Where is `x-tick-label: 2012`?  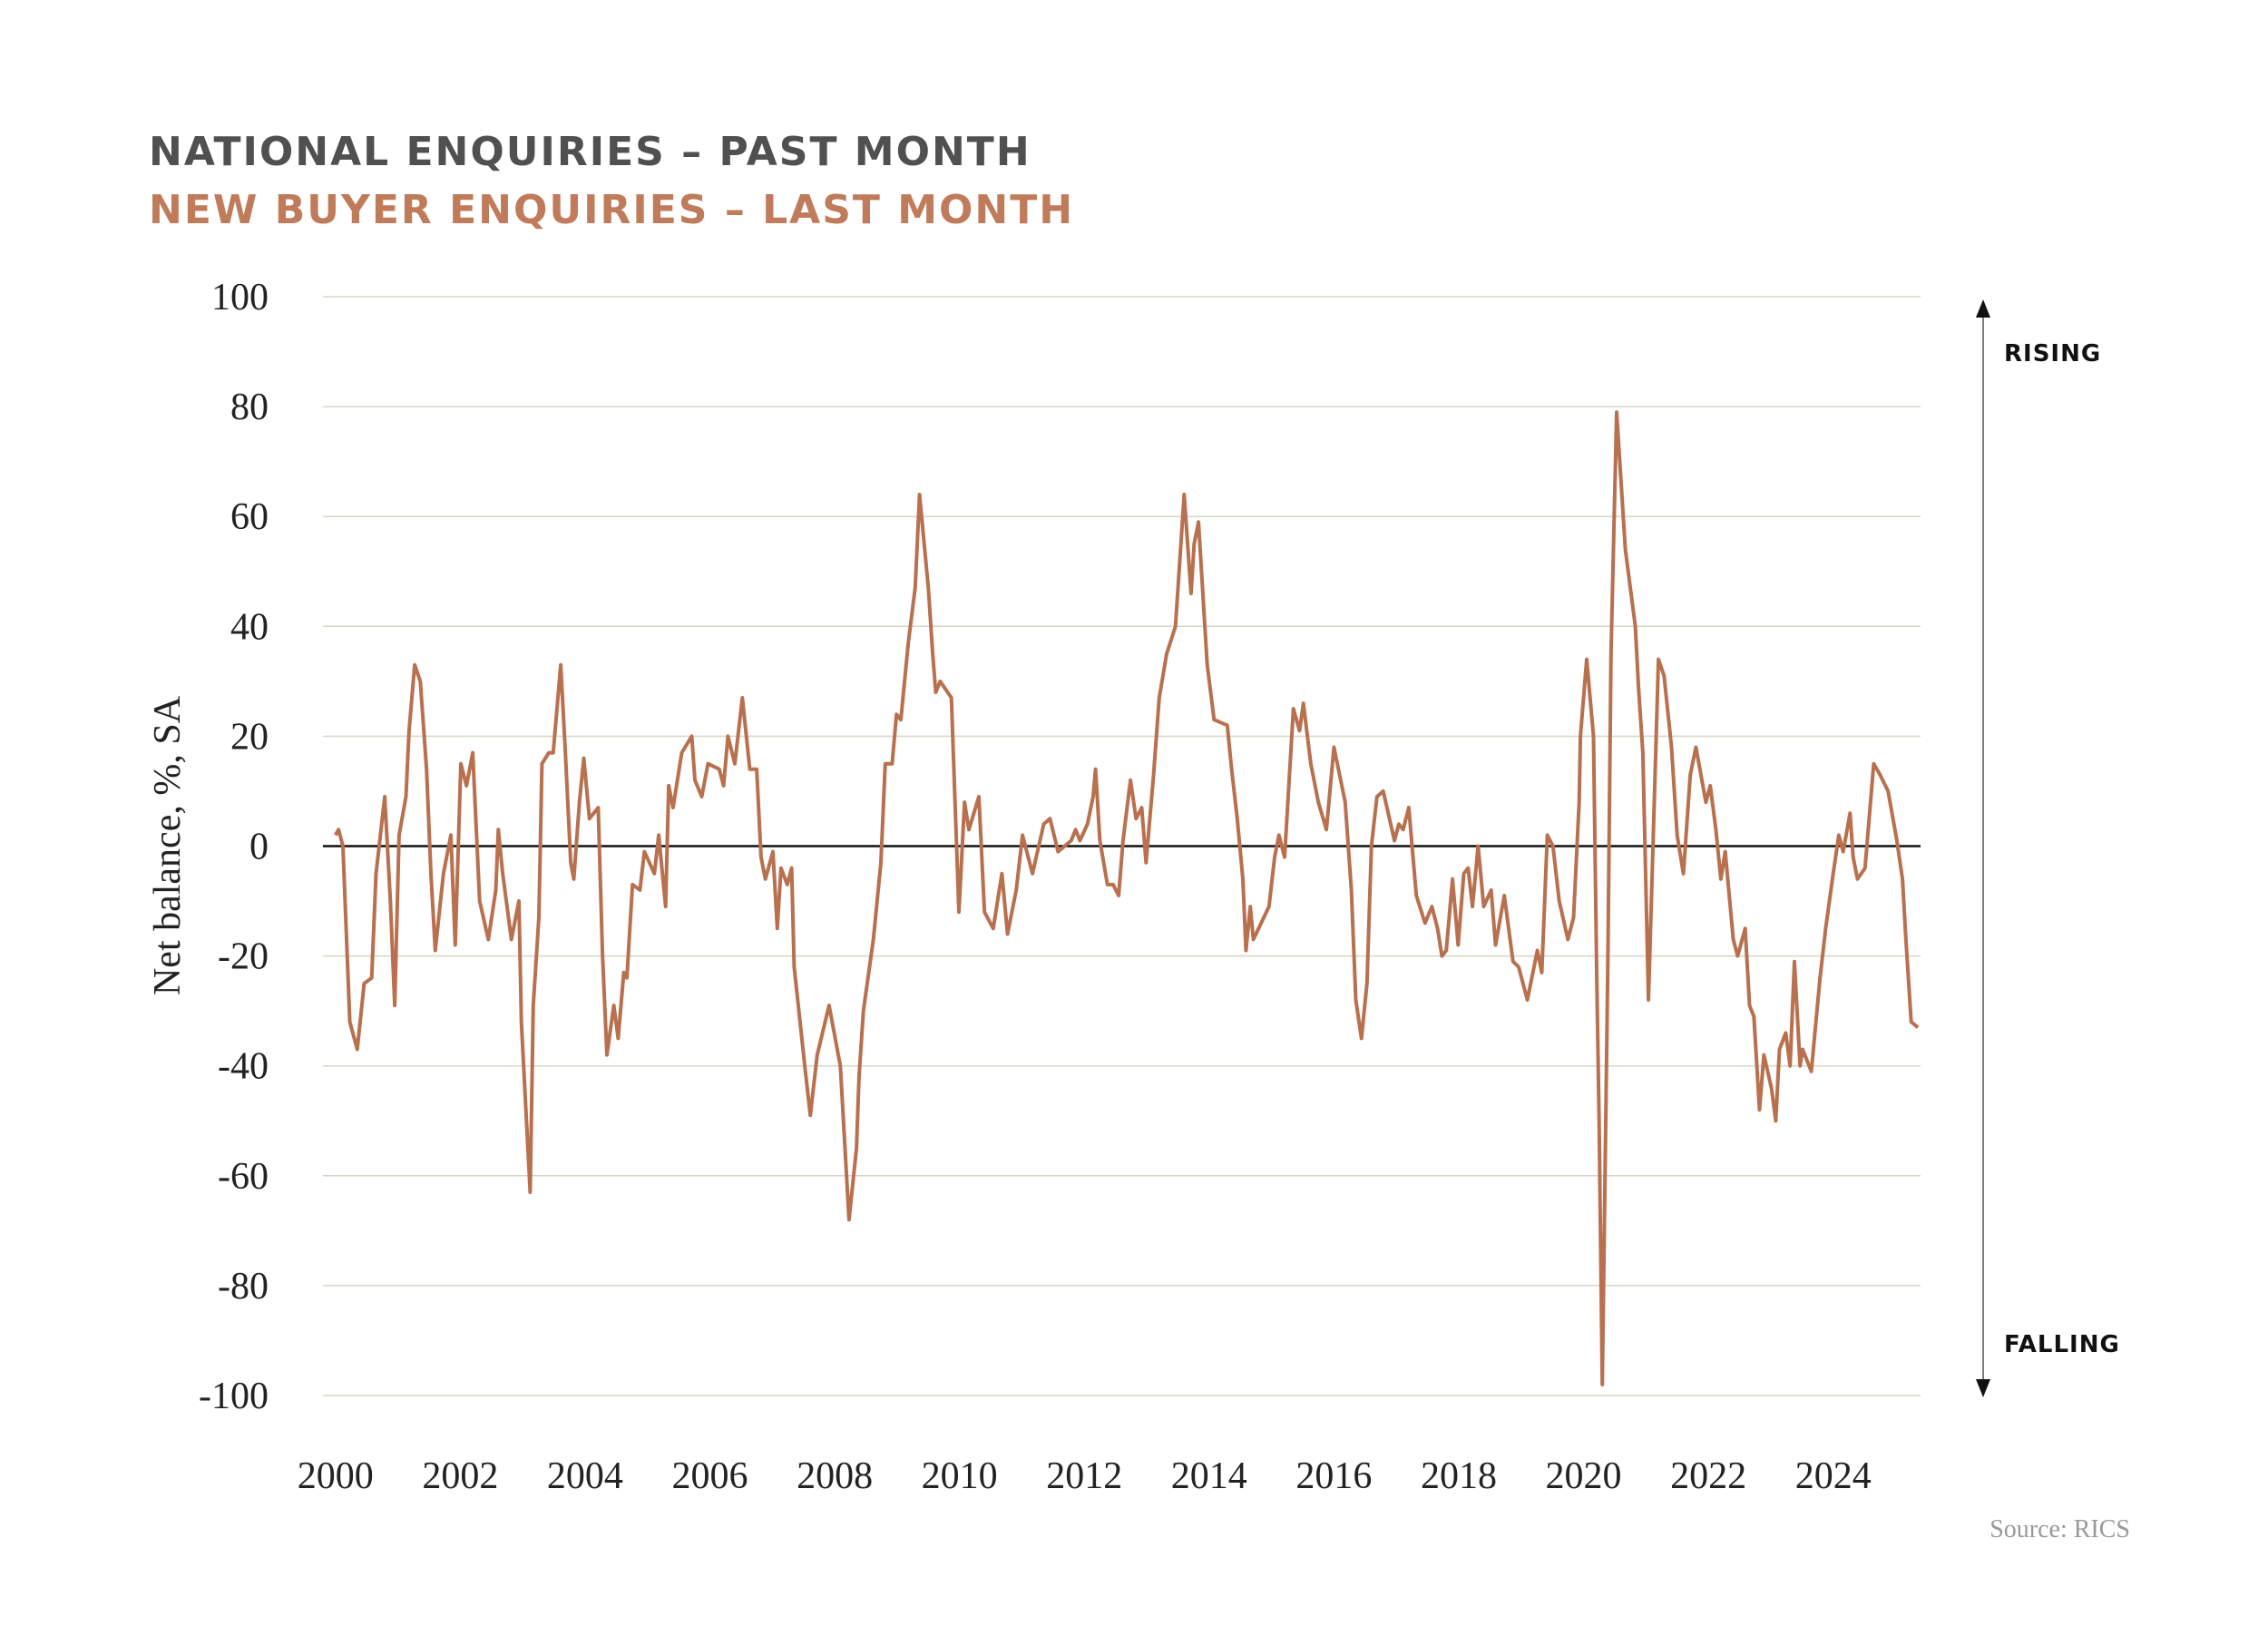
x-tick-label: 2012 is located at coordinates (1084, 1476).